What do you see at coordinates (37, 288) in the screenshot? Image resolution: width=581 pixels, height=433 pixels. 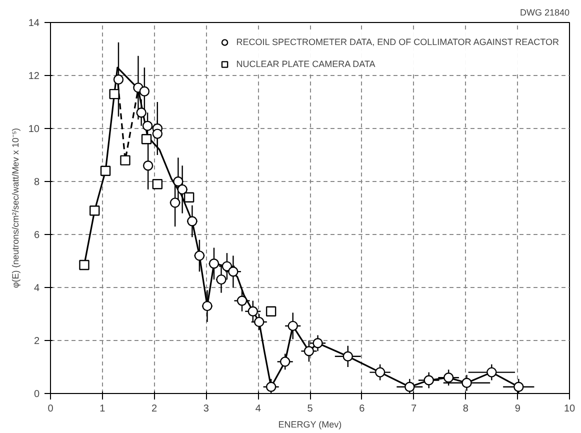 I see `y-tick-label: 4` at bounding box center [37, 288].